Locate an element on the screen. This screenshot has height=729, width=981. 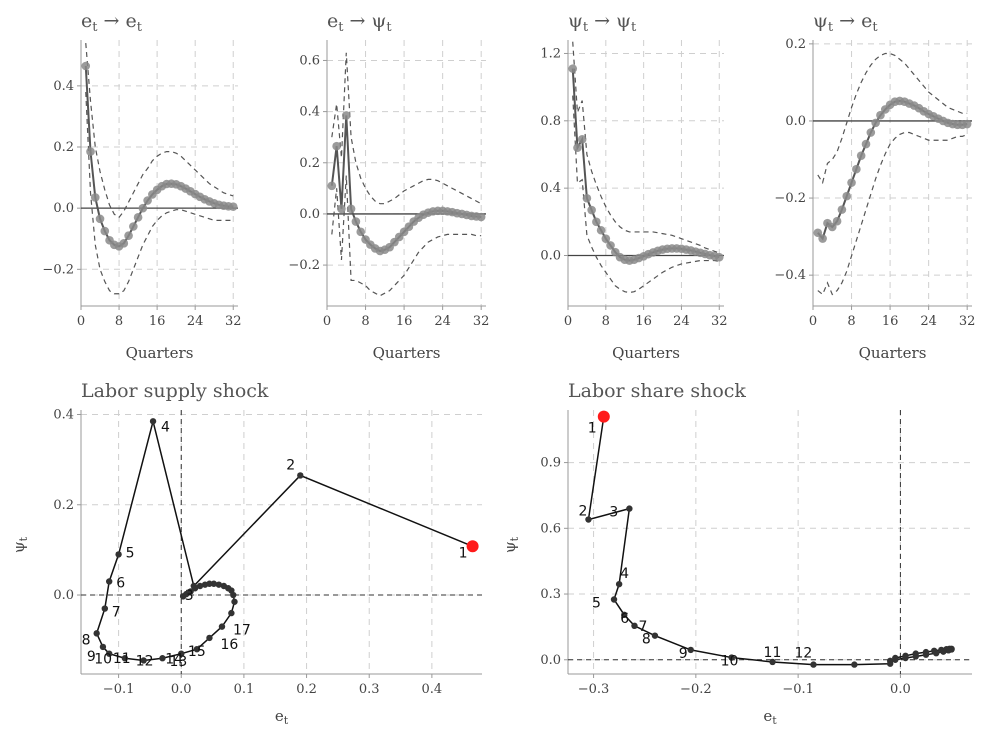
start-point-marker is located at coordinates (603, 416).